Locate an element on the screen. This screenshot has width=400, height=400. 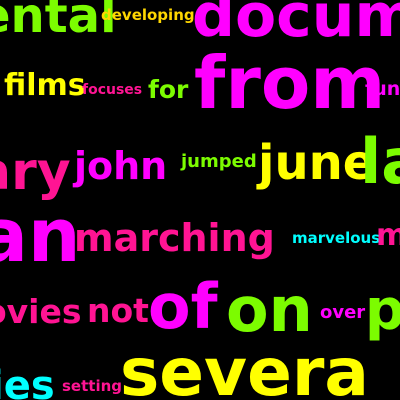
word-an: an is located at coordinates (40, 236).